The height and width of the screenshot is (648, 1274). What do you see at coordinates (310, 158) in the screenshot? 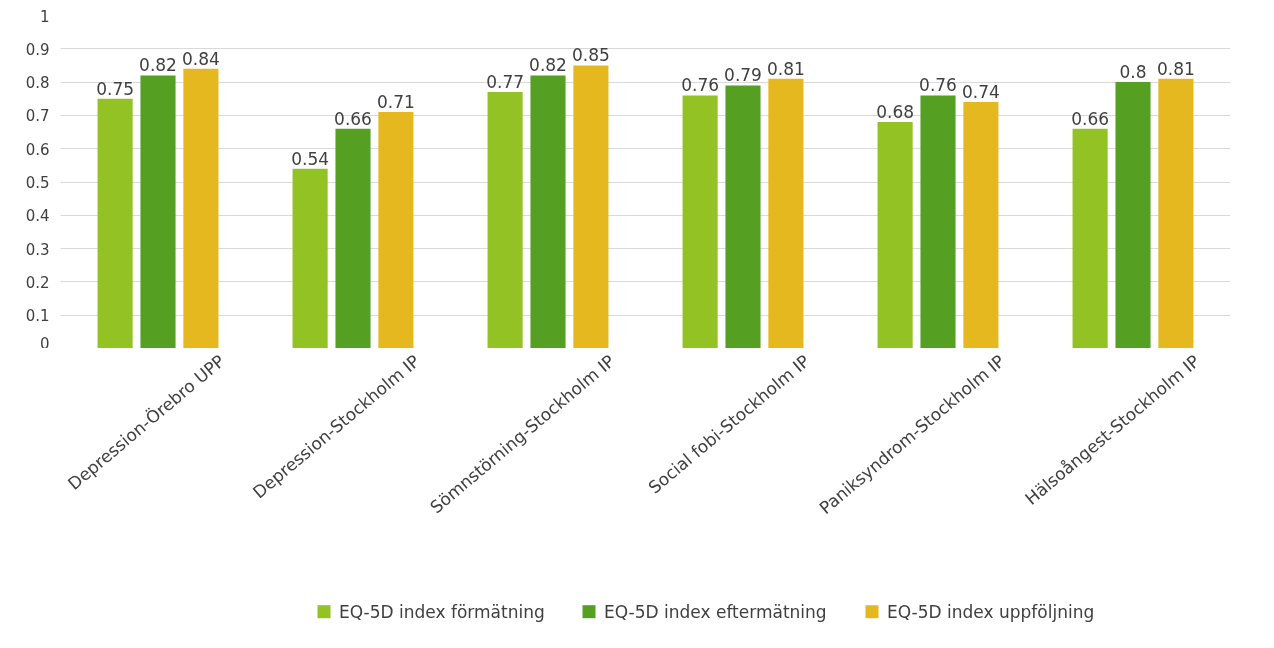
I see `data-label: 0.54` at bounding box center [310, 158].